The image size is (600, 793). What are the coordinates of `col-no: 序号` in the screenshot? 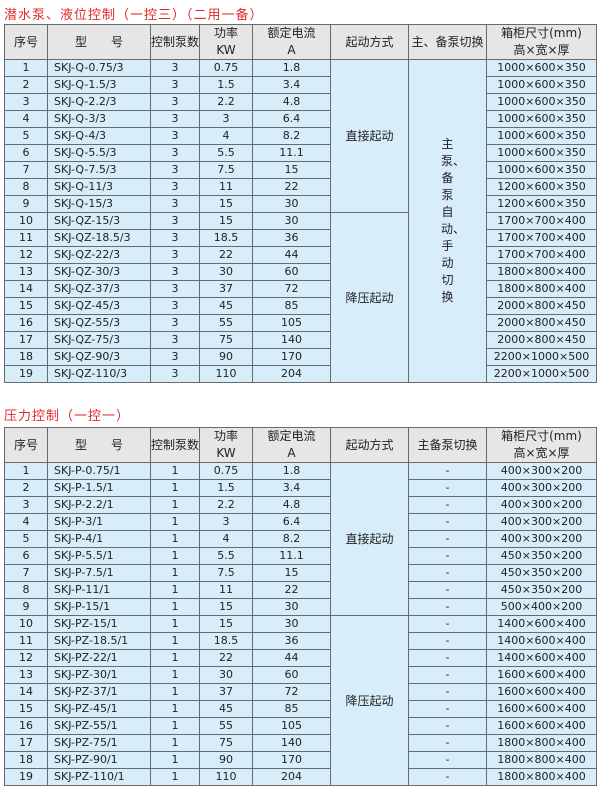 It's located at (26, 445).